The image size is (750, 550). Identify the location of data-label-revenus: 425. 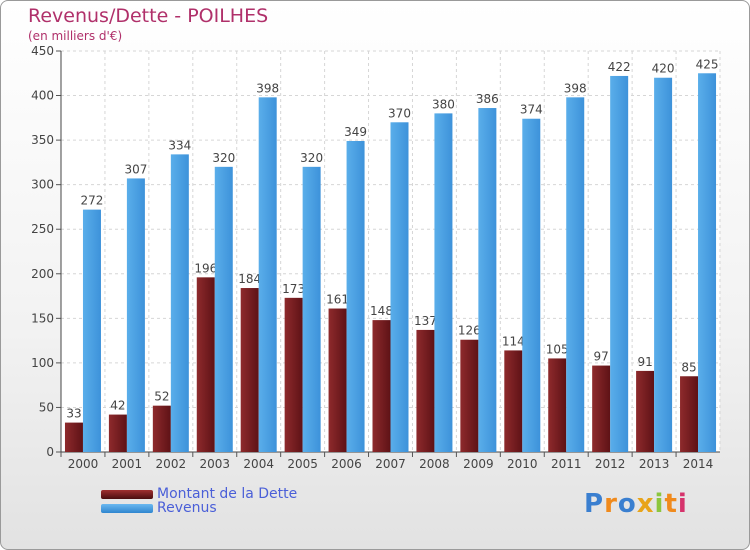
(707, 64).